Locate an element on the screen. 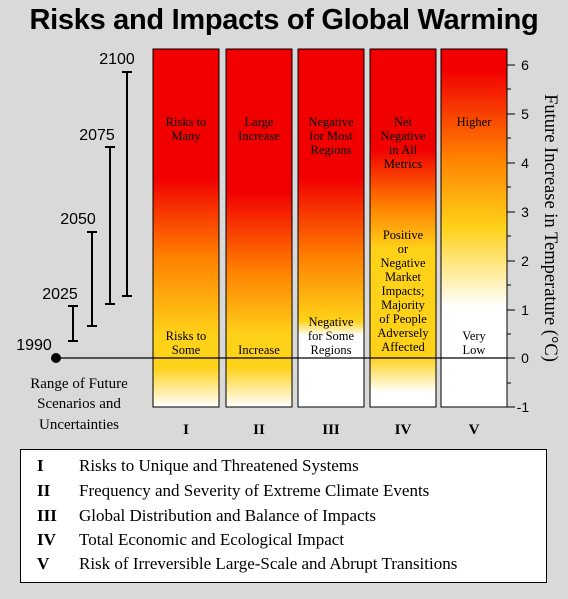 This screenshot has width=568, height=599. col-3-high-line: for Most is located at coordinates (331, 136).